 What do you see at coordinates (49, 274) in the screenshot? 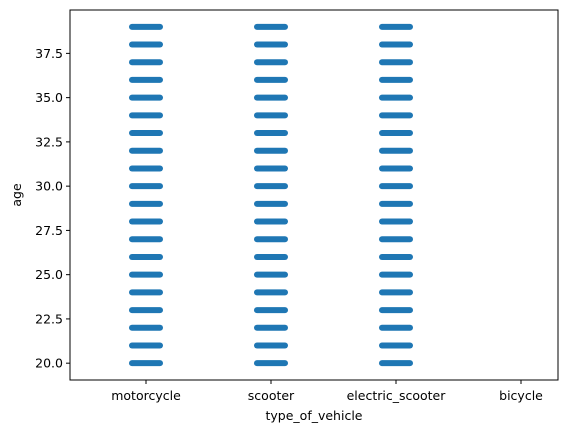
I see `y-tick-label: 25.0` at bounding box center [49, 274].